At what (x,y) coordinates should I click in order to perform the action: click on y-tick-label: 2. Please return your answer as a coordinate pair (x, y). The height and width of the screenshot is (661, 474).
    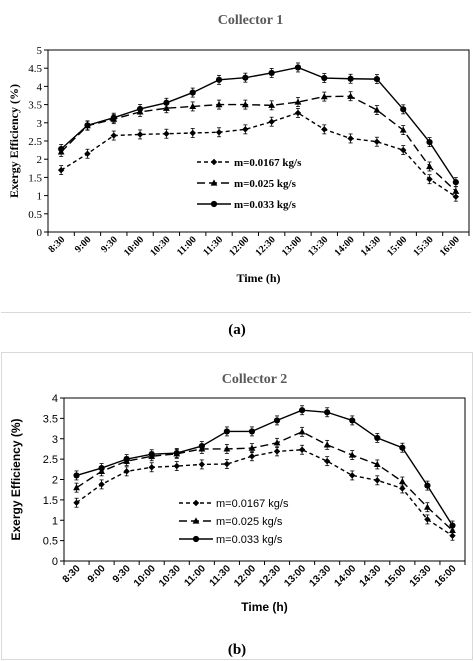
    Looking at the image, I should click on (55, 481).